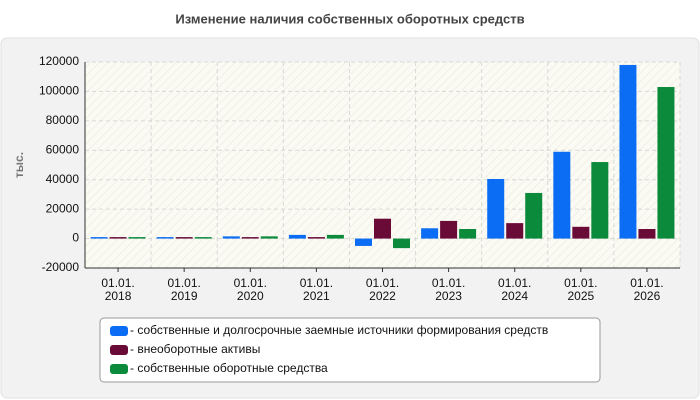 Image resolution: width=700 pixels, height=400 pixels. I want to click on legend, so click(350, 350).